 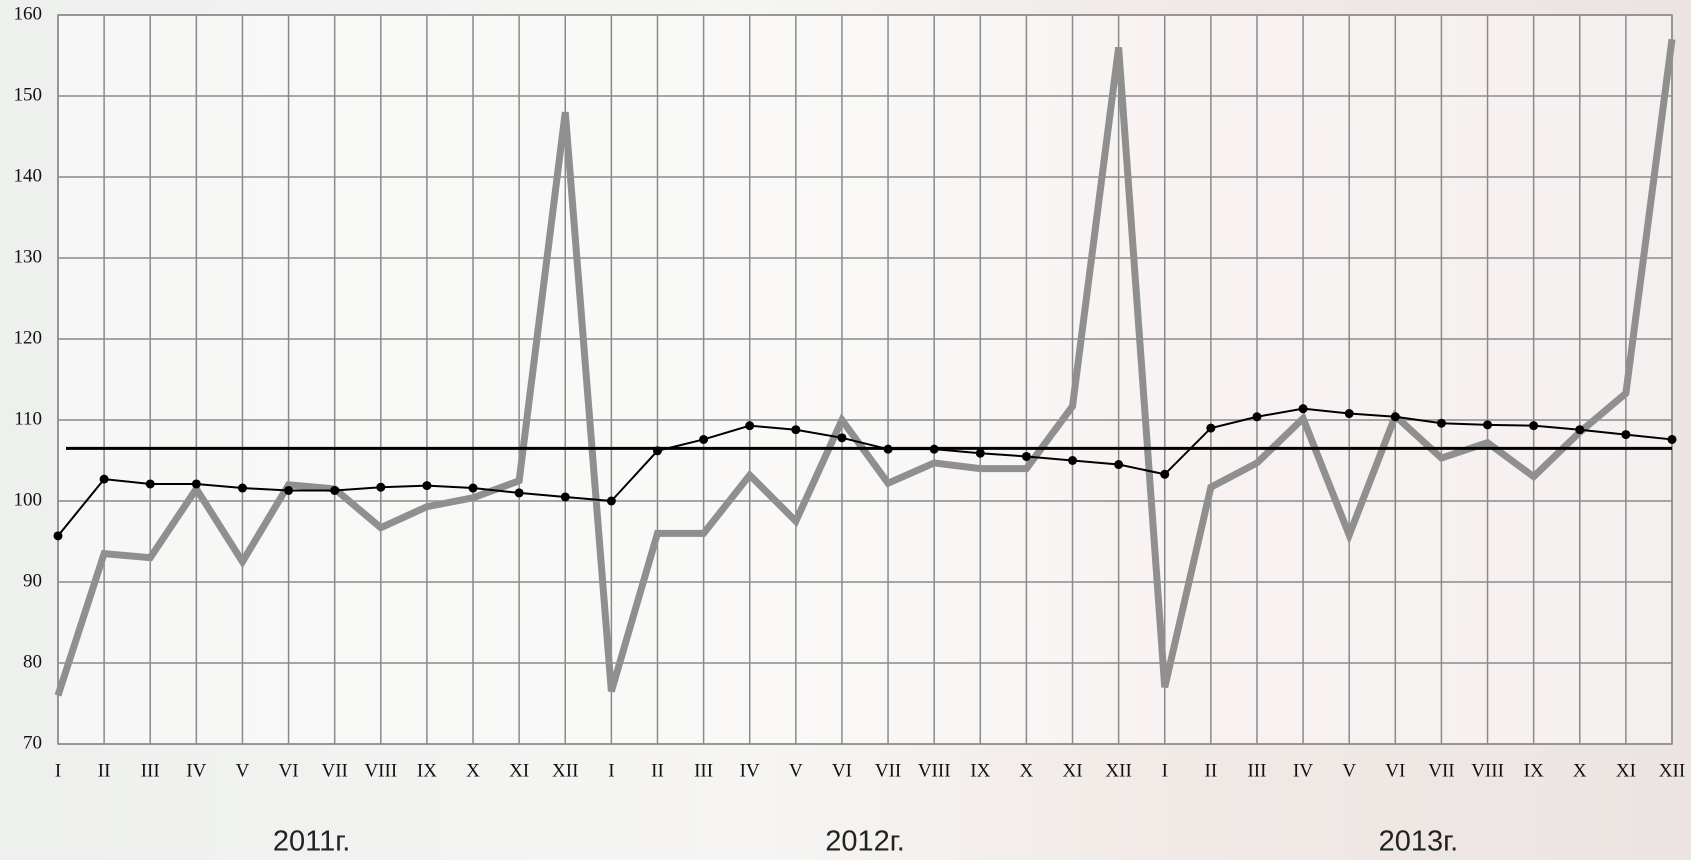 I want to click on y-tick-label: 110, so click(x=28, y=418).